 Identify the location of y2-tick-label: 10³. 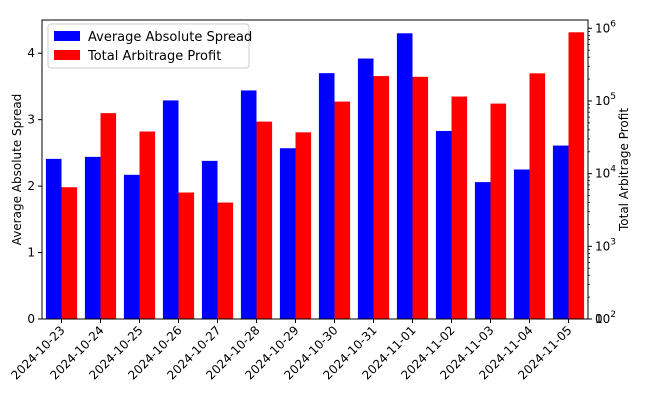
(605, 245).